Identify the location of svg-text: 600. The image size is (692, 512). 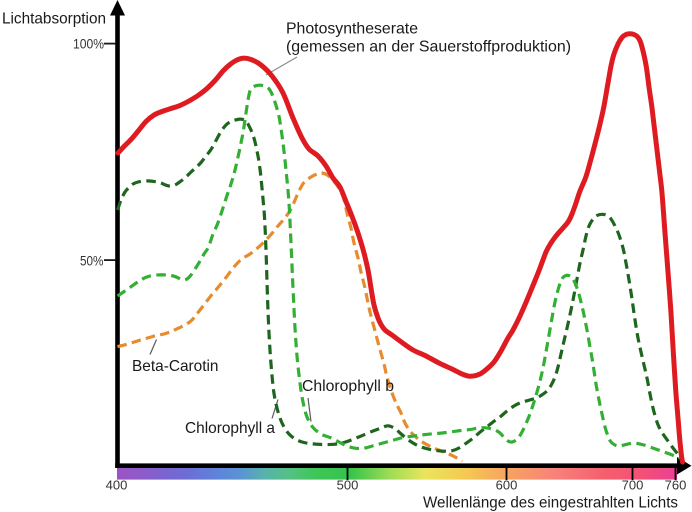
(507, 485).